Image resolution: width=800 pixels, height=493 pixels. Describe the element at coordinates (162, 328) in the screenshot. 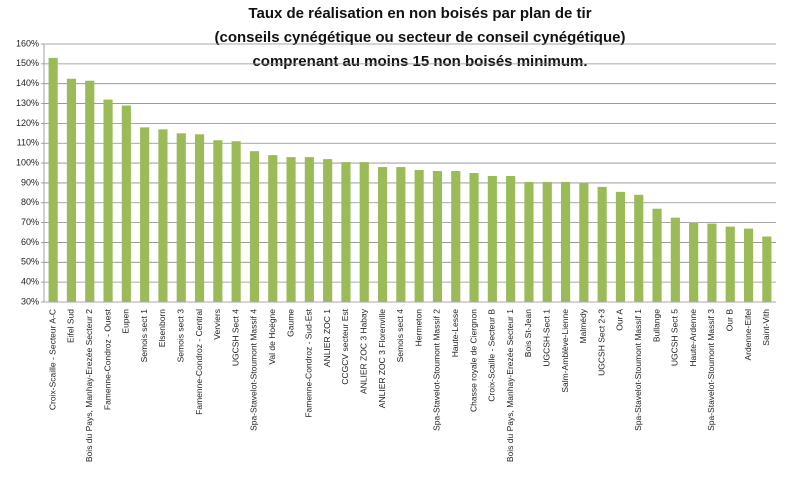

I see `x-tick-label: Elsenborn` at that location.